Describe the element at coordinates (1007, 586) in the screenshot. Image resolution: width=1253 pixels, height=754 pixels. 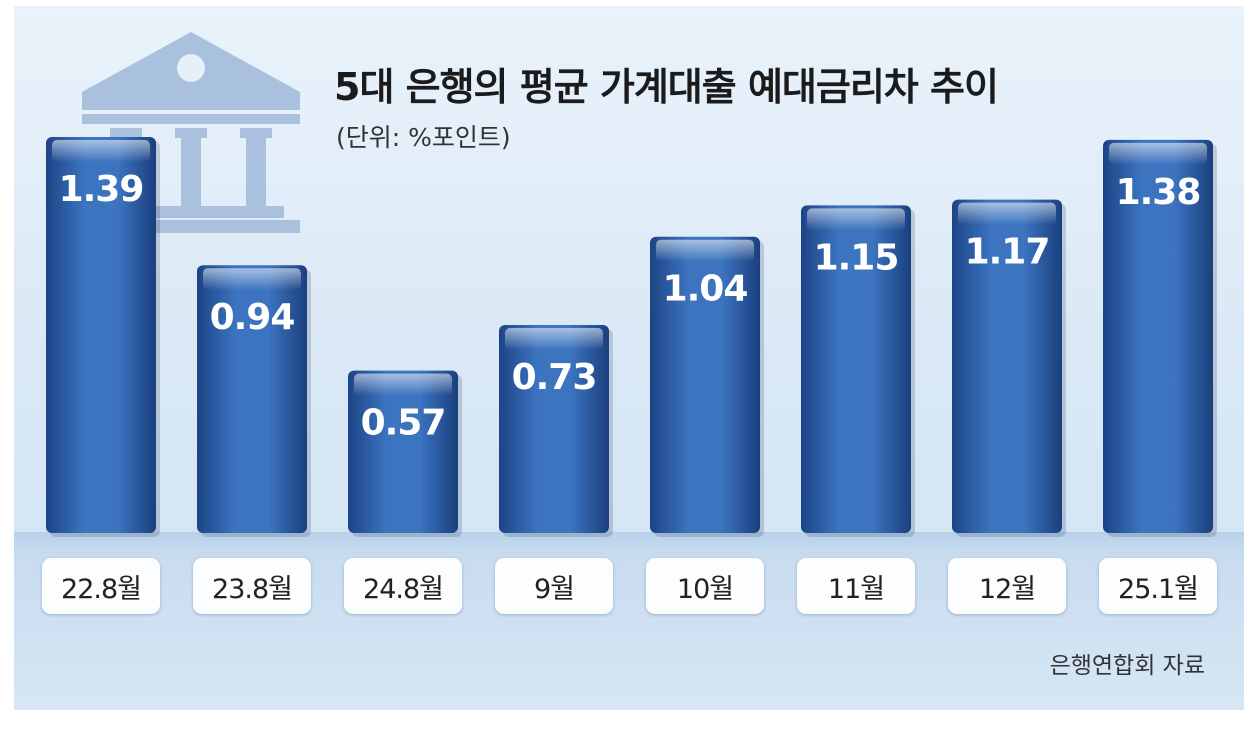
I see `category-label: 12월` at that location.